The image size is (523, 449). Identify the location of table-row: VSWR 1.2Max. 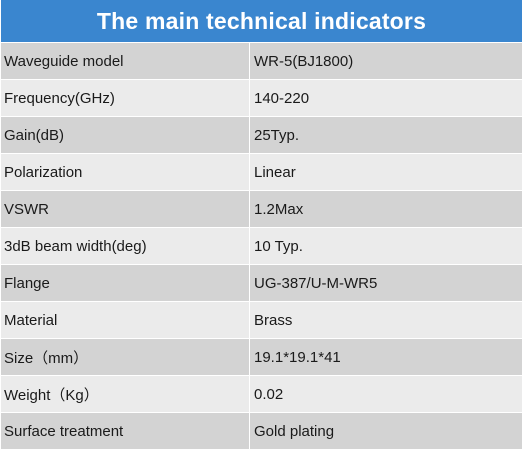
(261, 208).